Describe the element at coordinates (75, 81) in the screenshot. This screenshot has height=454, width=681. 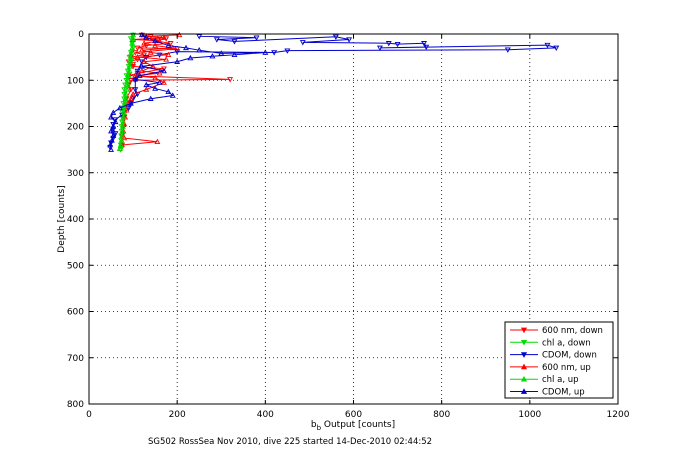
I see `y-tick-label: 100` at that location.